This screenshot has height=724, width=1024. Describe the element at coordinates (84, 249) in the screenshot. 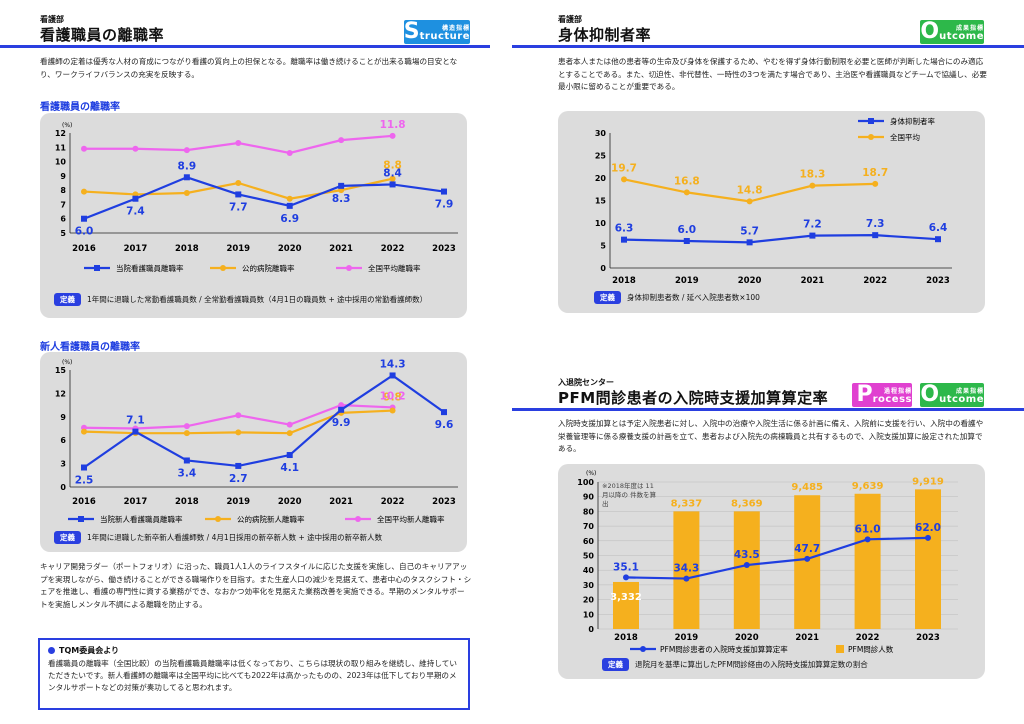

I see `x-tick-label: 2016` at that location.